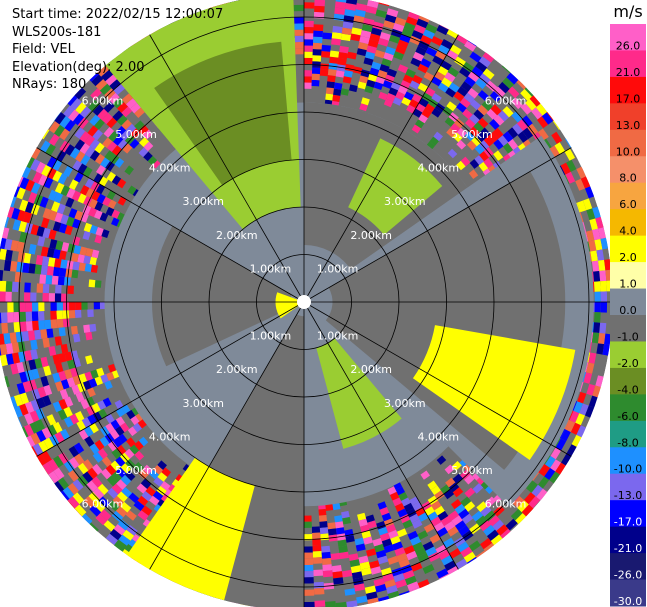  I want to click on colorbar-tick-label: -2.0, so click(627, 363).